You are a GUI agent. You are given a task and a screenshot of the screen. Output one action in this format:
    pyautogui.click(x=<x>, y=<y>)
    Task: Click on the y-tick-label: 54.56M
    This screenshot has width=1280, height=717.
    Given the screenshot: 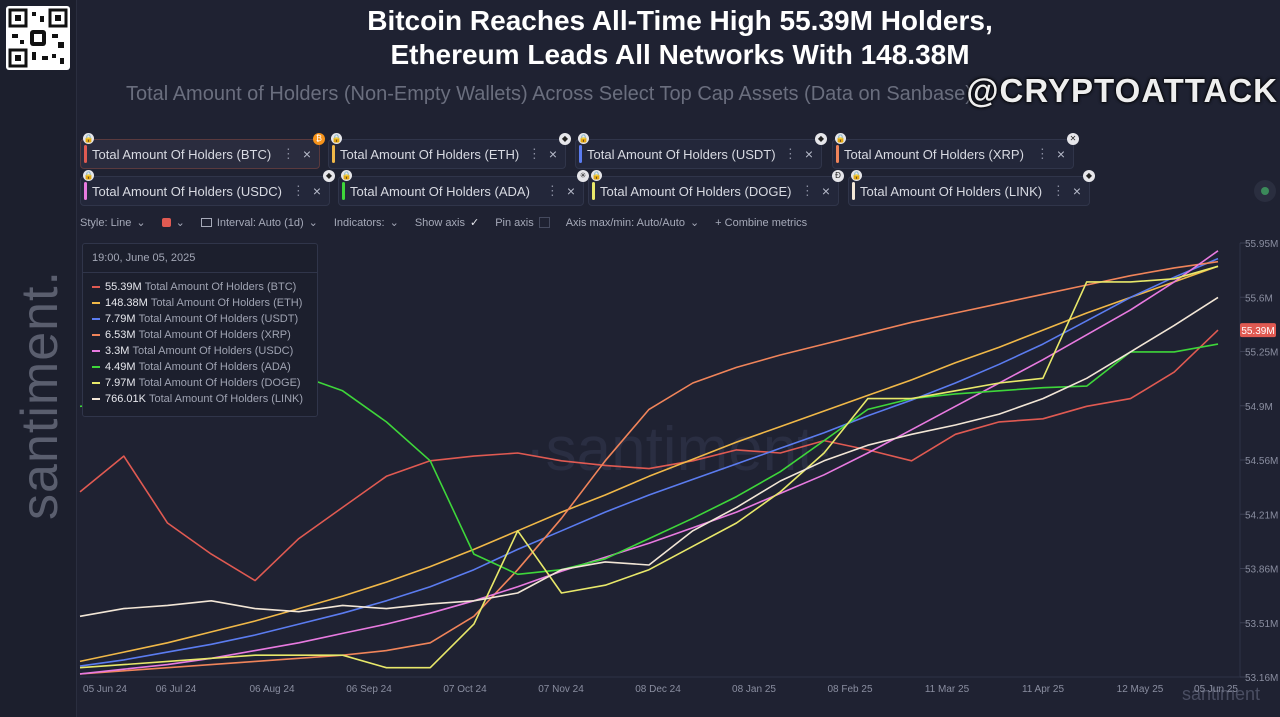 What is the action you would take?
    pyautogui.click(x=1261, y=461)
    